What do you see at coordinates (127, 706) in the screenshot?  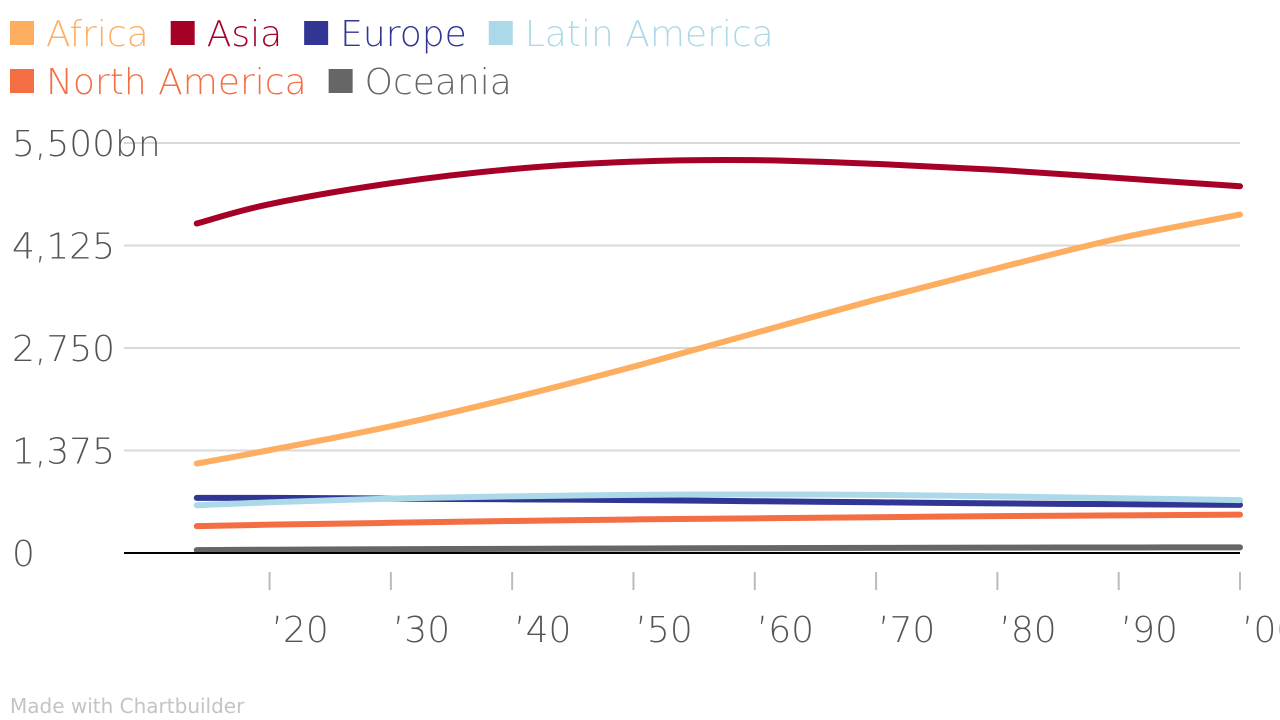 I see `footer-credit: Made with Chartbuilder` at bounding box center [127, 706].